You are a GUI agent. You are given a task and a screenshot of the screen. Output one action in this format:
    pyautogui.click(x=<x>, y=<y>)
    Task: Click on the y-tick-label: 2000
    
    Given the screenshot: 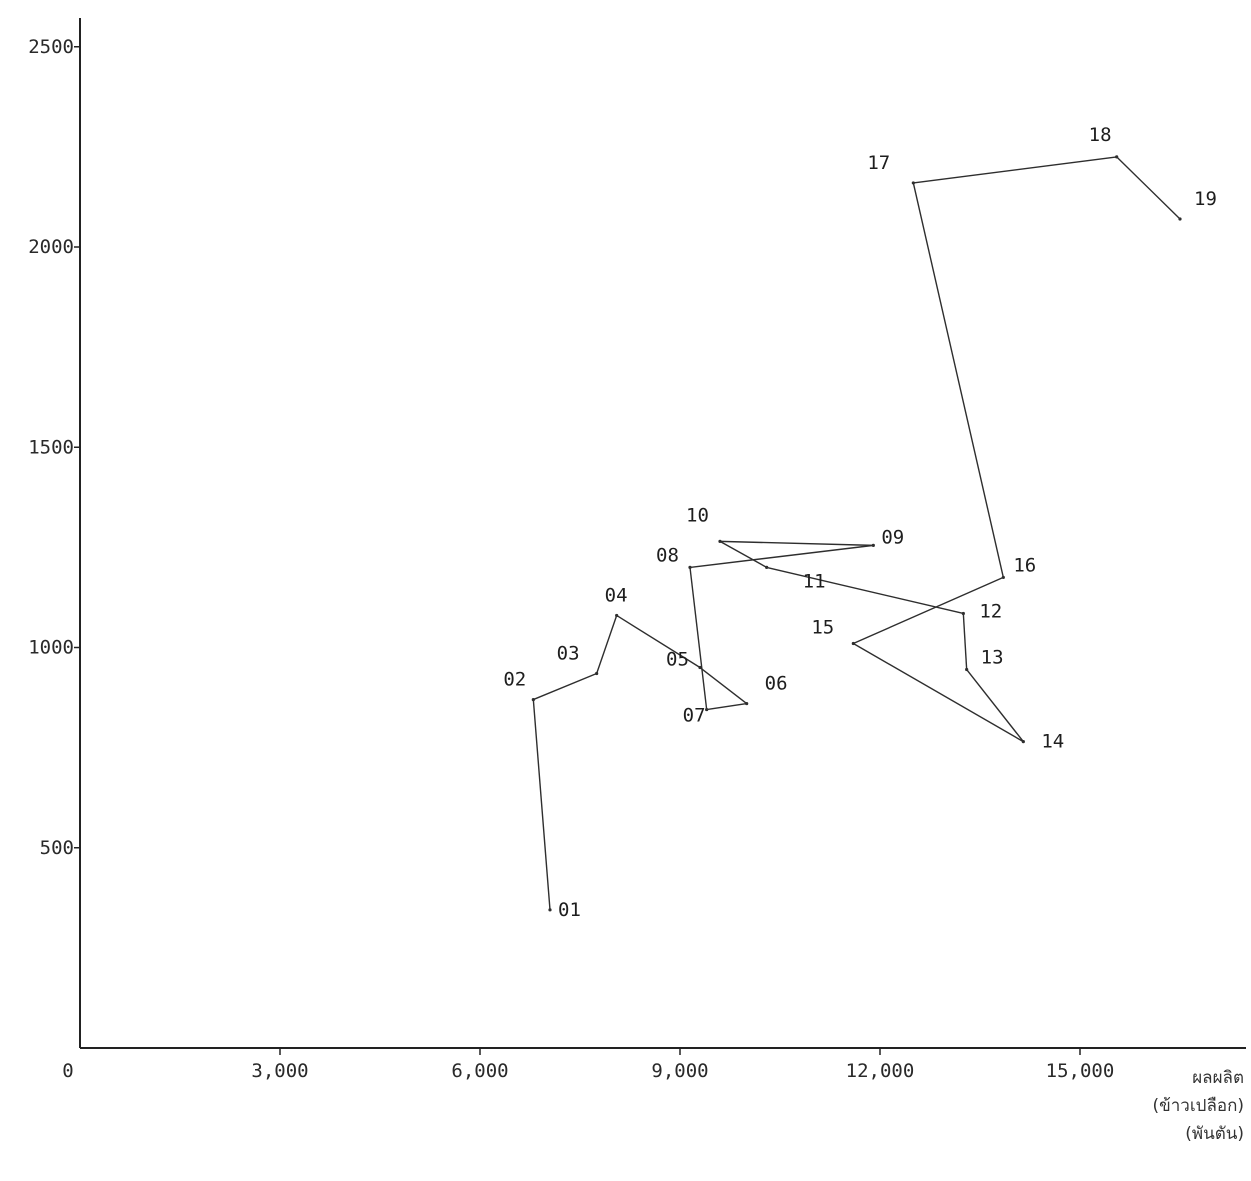 What is the action you would take?
    pyautogui.click(x=51, y=247)
    